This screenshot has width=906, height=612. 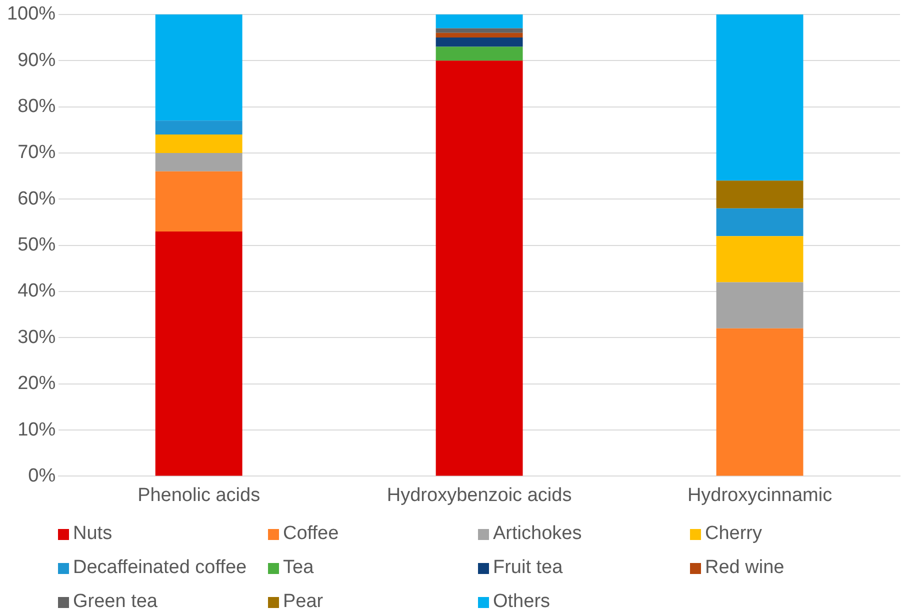 I want to click on legend-label: Others, so click(x=521, y=601).